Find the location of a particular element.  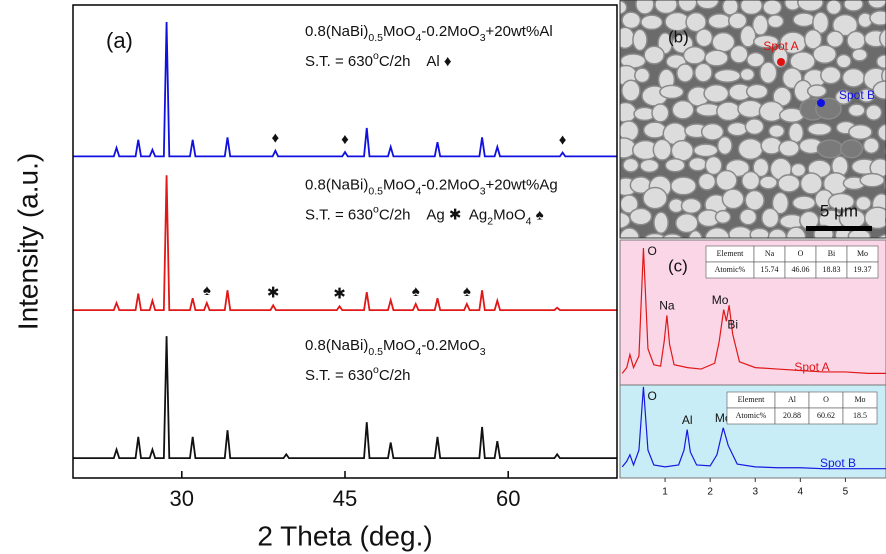

text-part: -0.2MoO is located at coordinates (450, 31).